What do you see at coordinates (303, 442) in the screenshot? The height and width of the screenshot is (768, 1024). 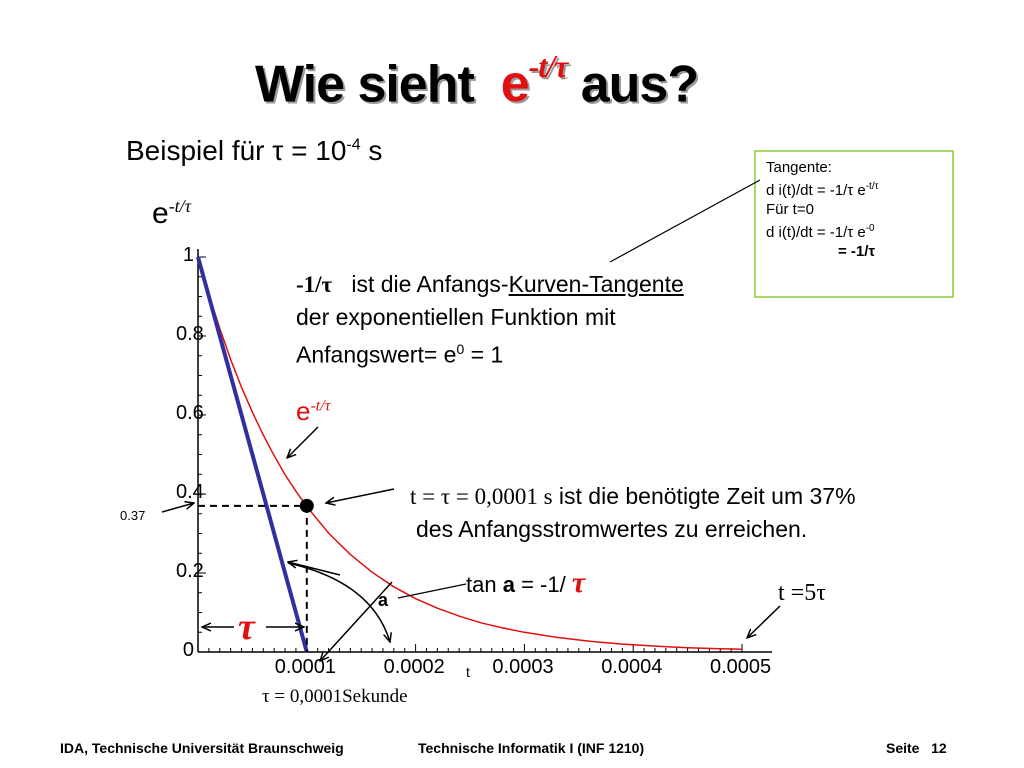 I see `curve-label-arrow` at bounding box center [303, 442].